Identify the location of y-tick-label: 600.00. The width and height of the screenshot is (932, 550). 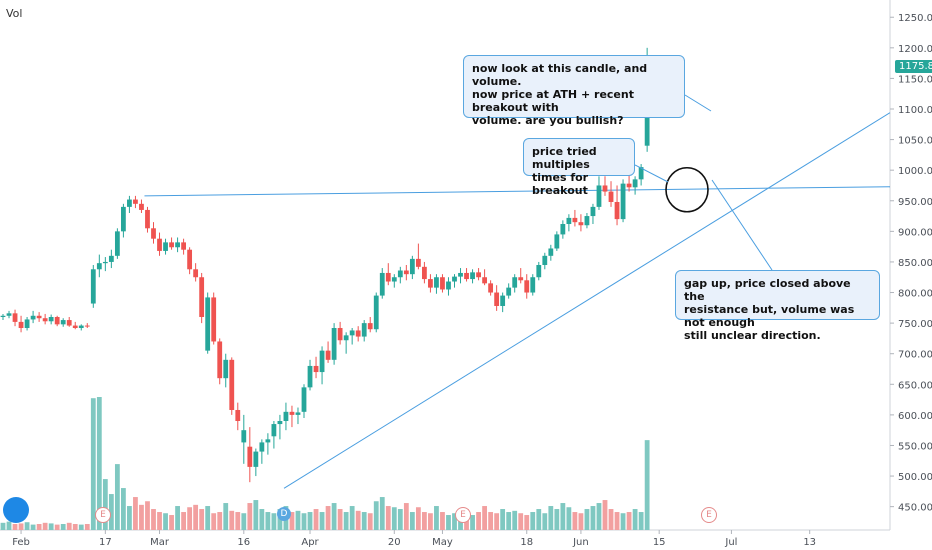
(915, 416).